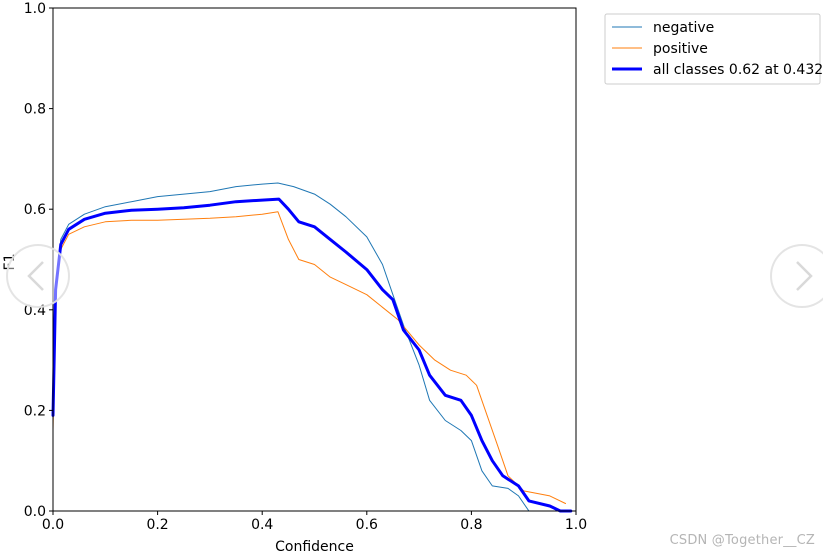 The height and width of the screenshot is (558, 823). I want to click on watermark: CSDN @Together__CZ, so click(742, 540).